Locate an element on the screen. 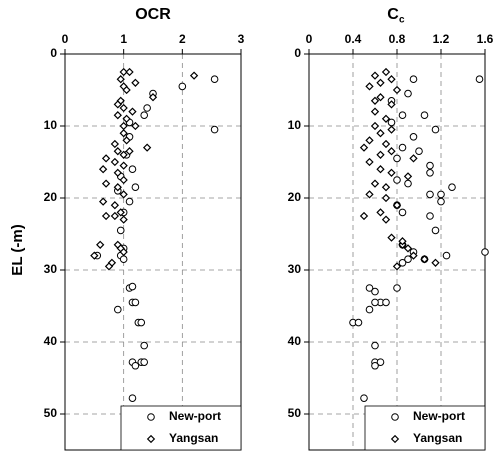  legend-label: Yangsan is located at coordinates (437, 438).